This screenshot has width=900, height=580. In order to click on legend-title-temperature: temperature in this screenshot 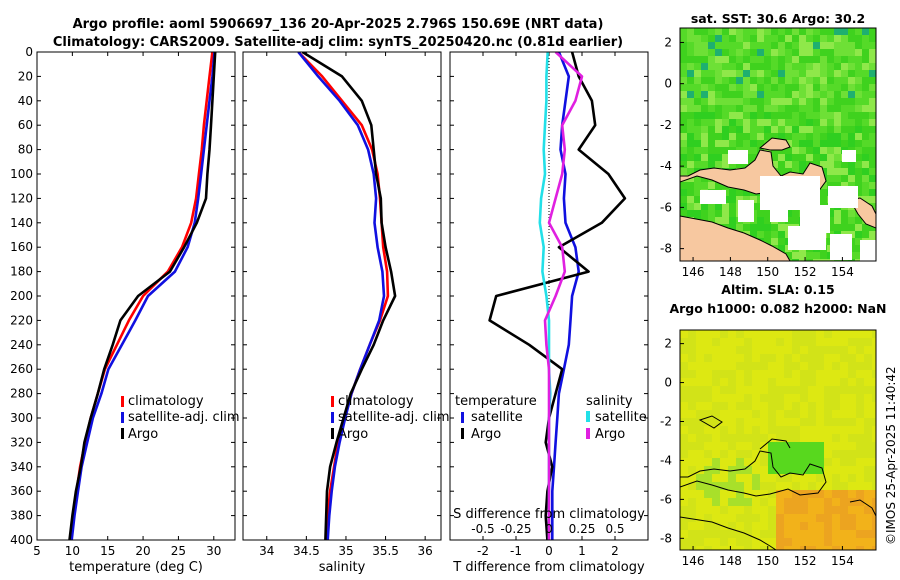, I will do `click(496, 401)`.